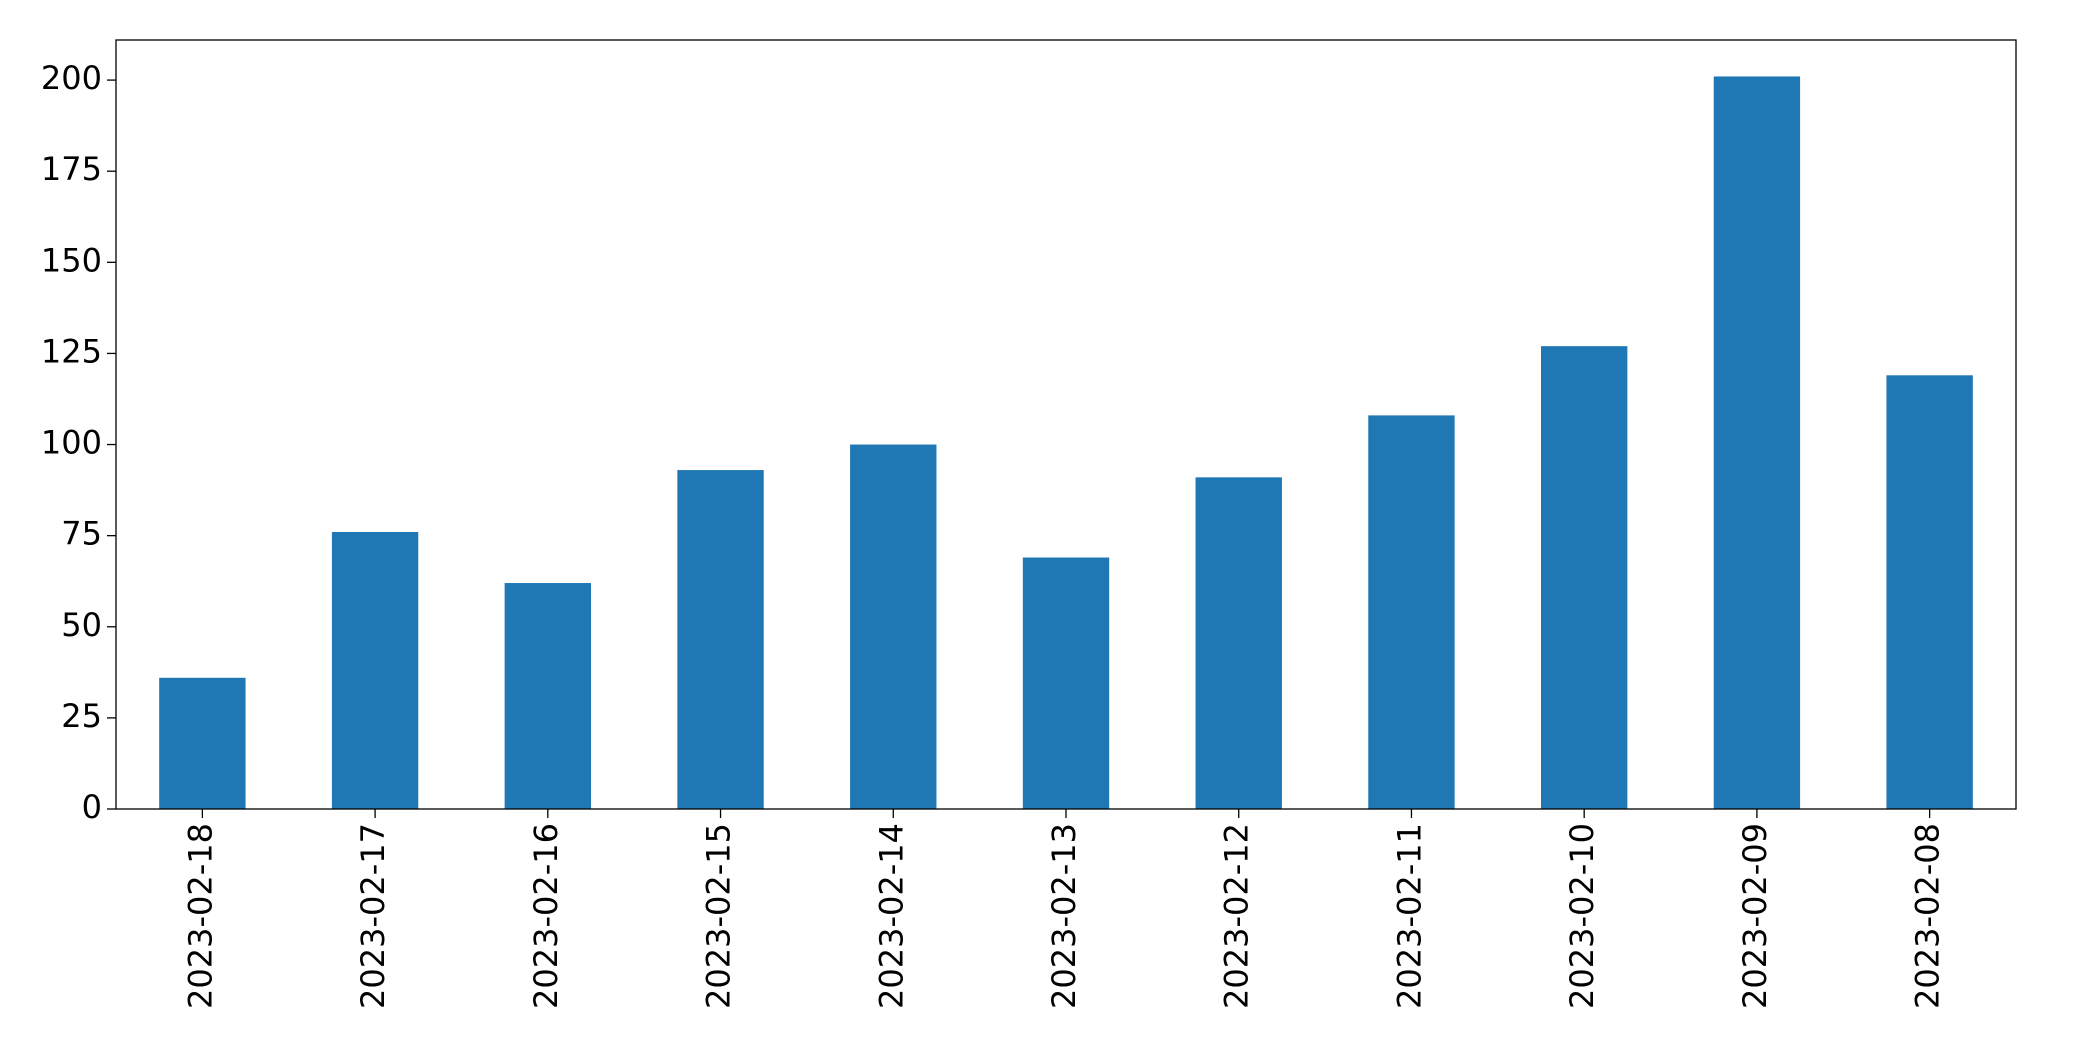 This screenshot has width=2093, height=1061. I want to click on x-tick-label: 2023-02-09, so click(1755, 916).